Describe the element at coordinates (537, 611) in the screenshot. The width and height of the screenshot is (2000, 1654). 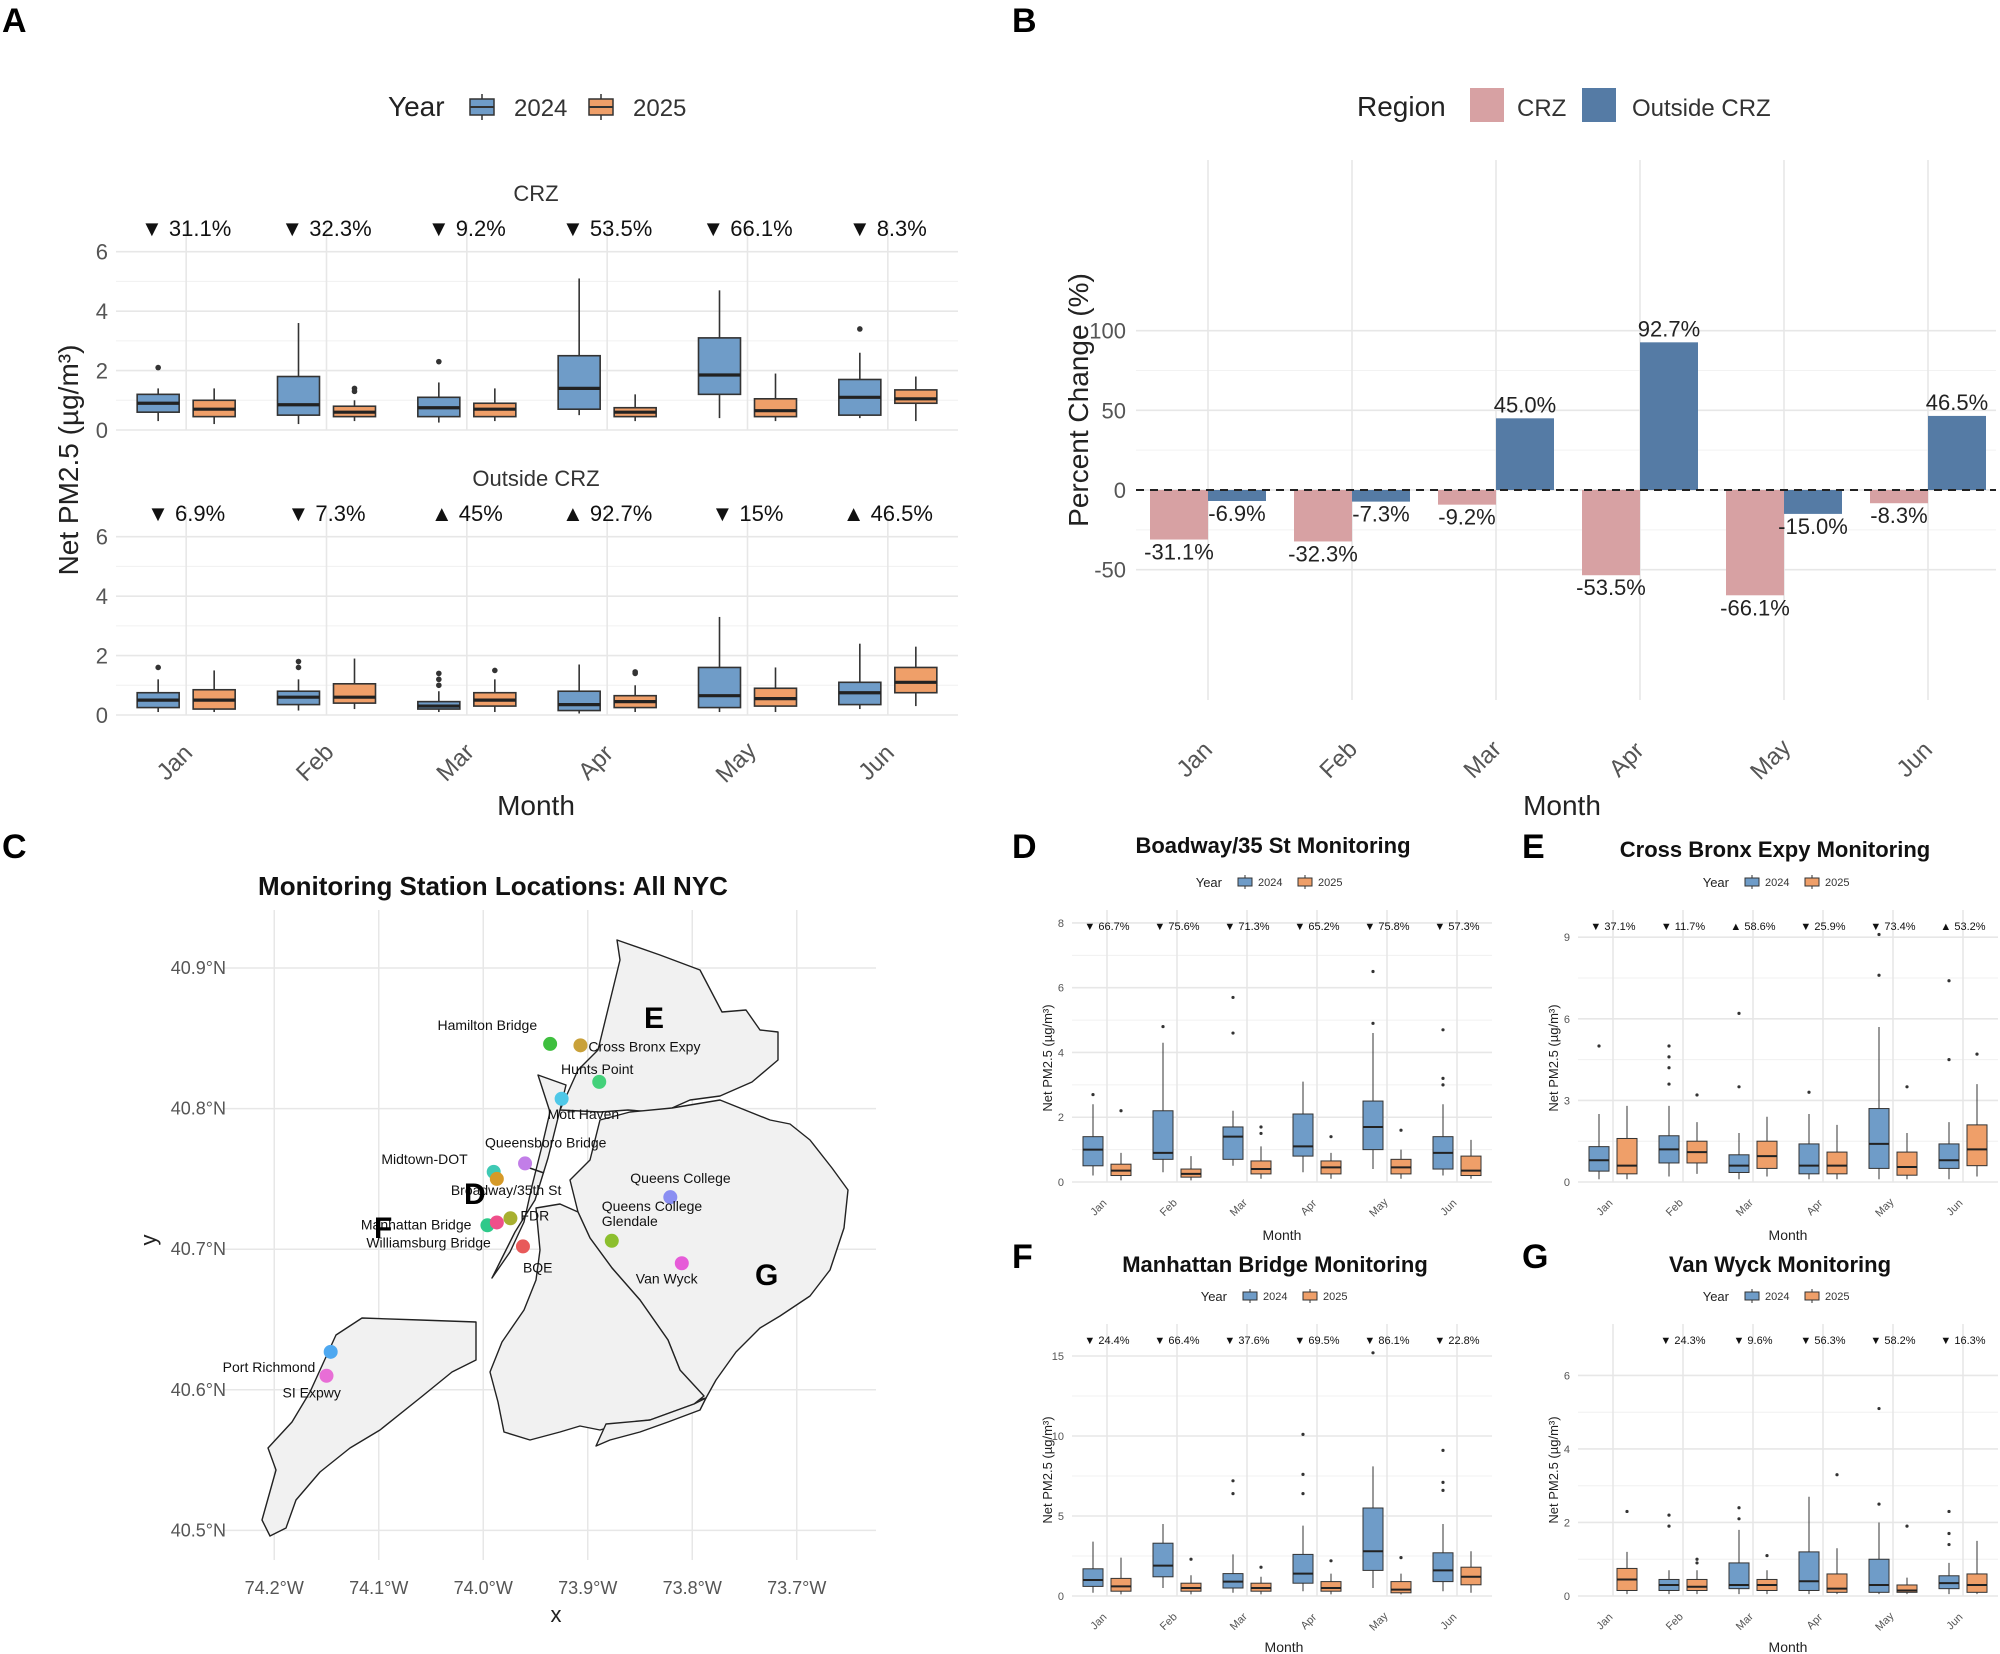
I see `a1-grid` at that location.